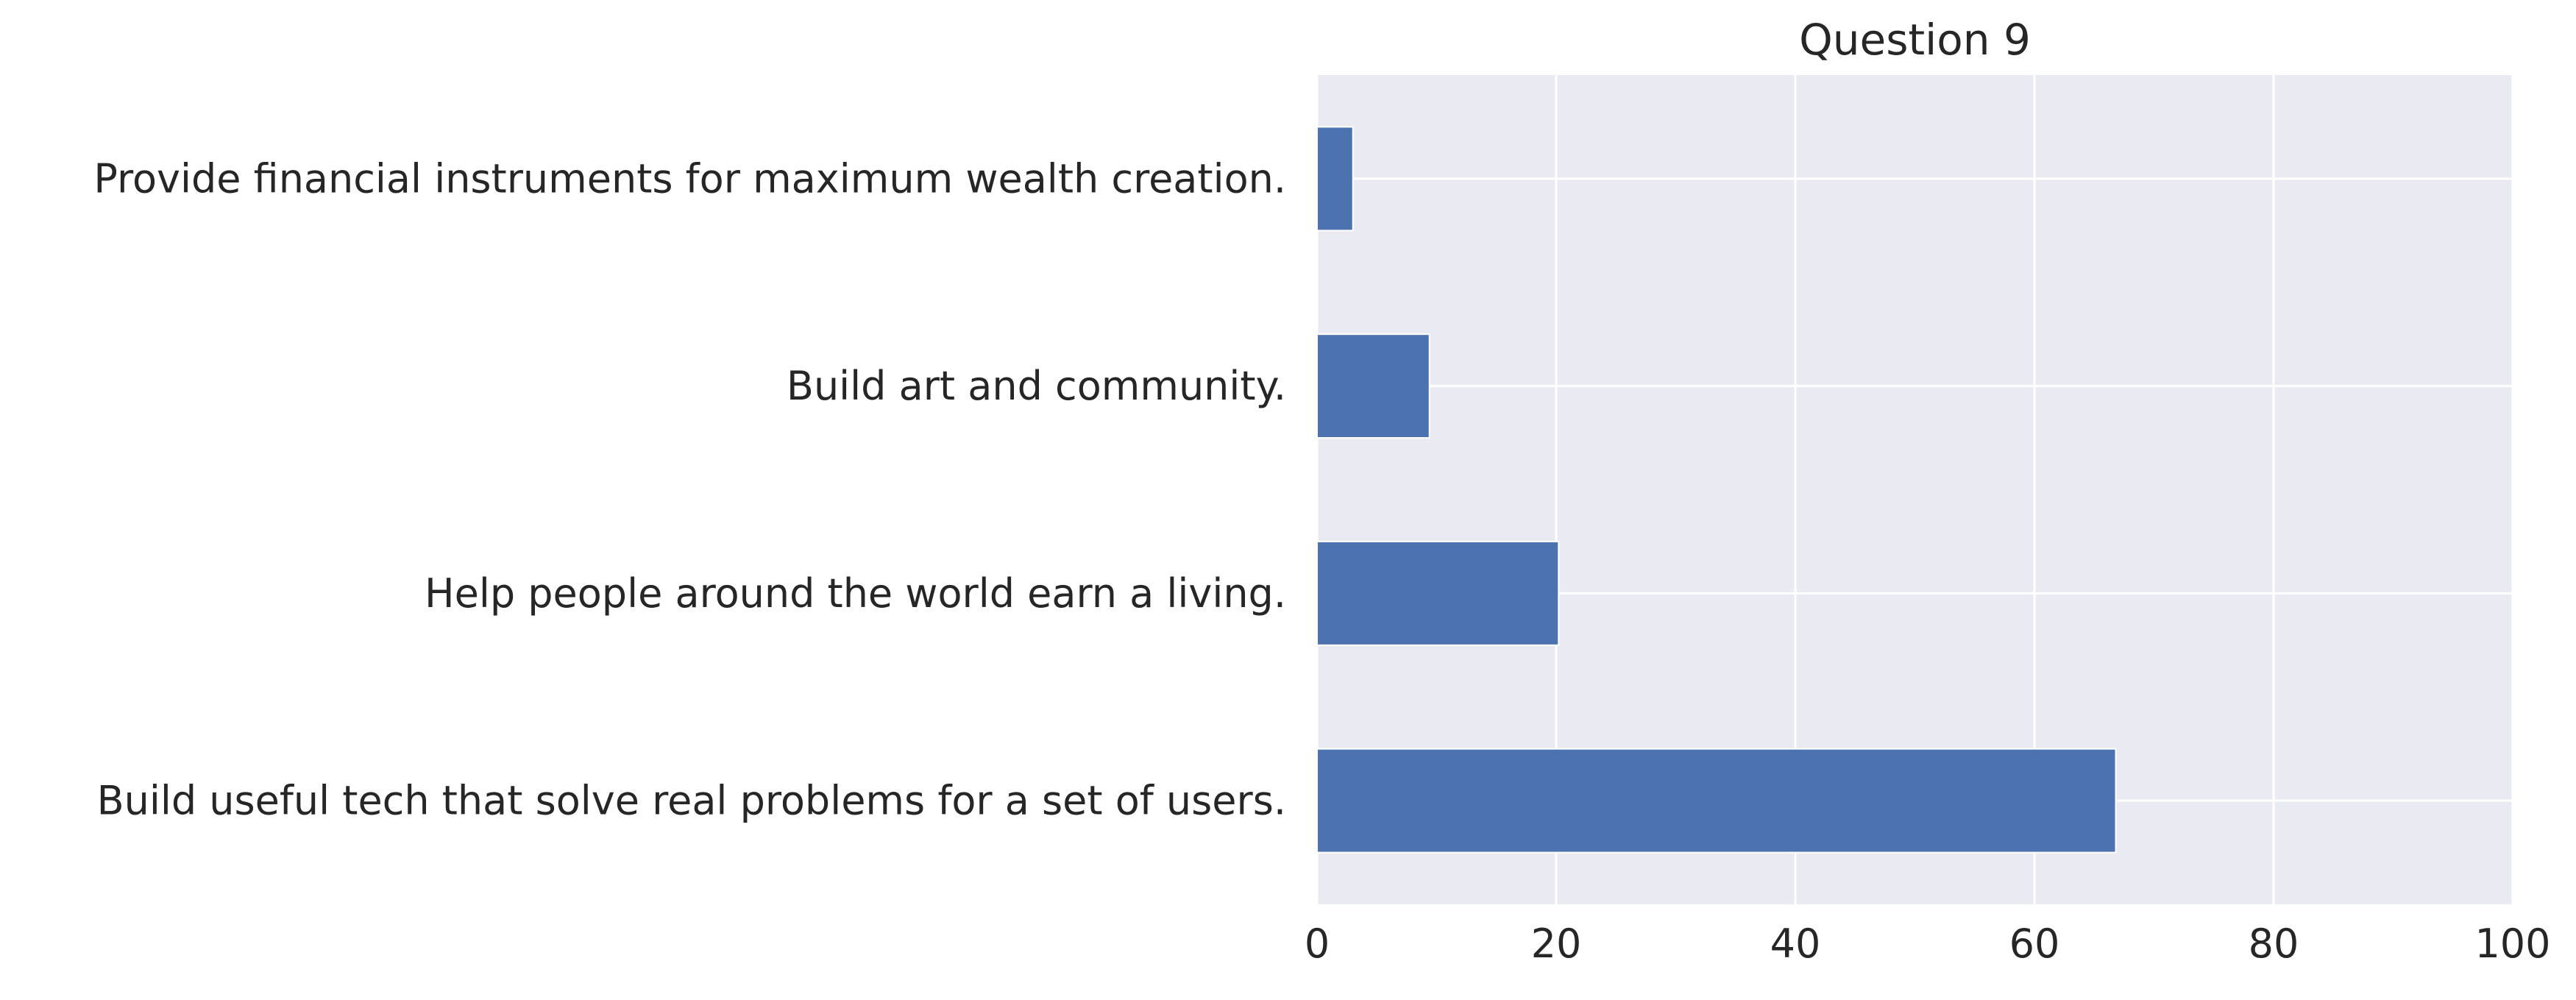 The image size is (2576, 1000). Describe the element at coordinates (1795, 944) in the screenshot. I see `x-tick-label: 40` at that location.